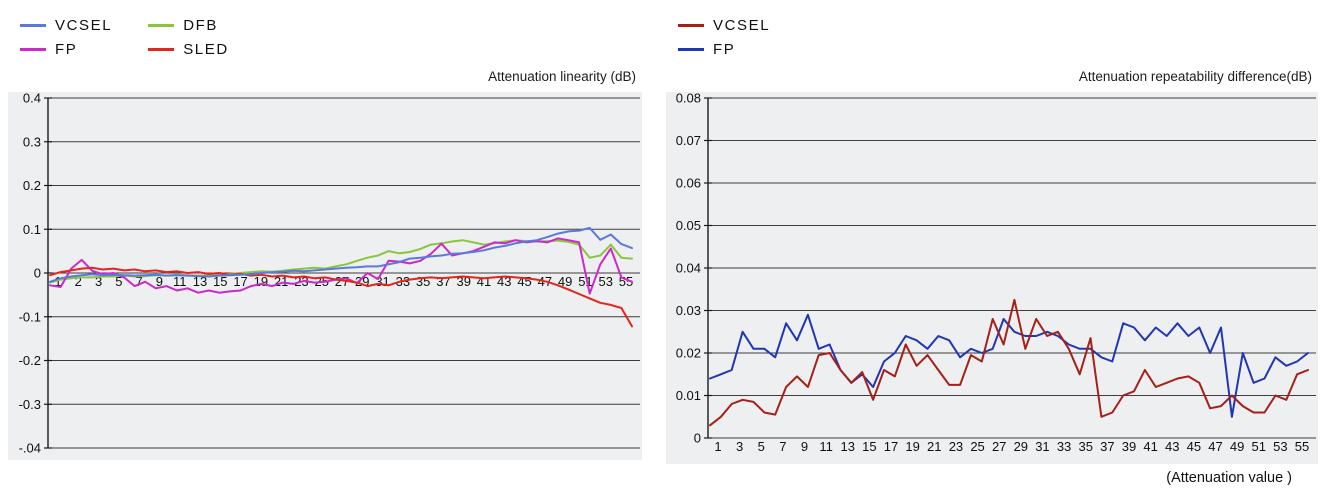 The height and width of the screenshot is (497, 1322). Describe the element at coordinates (724, 37) in the screenshot. I see `repeatability-legend: VCSEL FP` at that location.